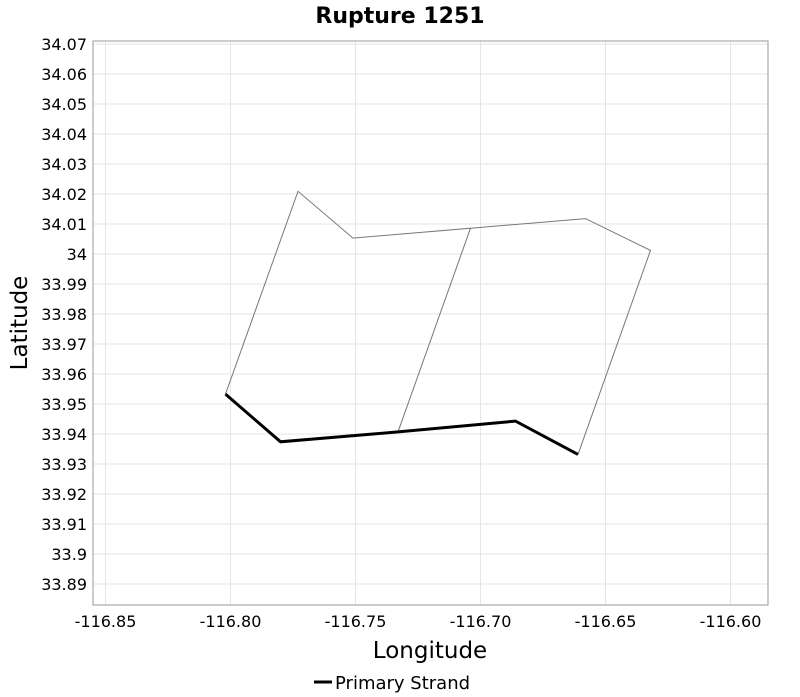 This screenshot has height=697, width=800. I want to click on legend: Primary Strand, so click(392, 683).